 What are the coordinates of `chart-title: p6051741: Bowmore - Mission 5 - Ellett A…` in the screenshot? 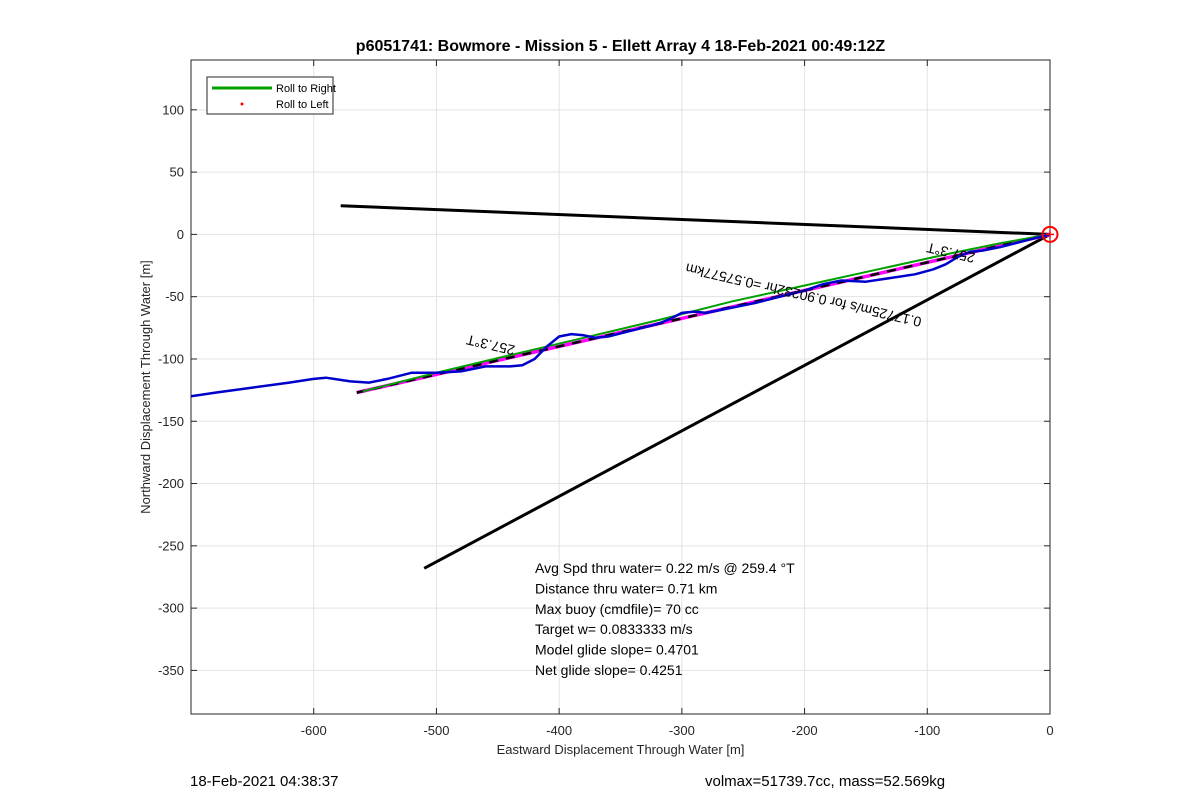 It's located at (621, 46).